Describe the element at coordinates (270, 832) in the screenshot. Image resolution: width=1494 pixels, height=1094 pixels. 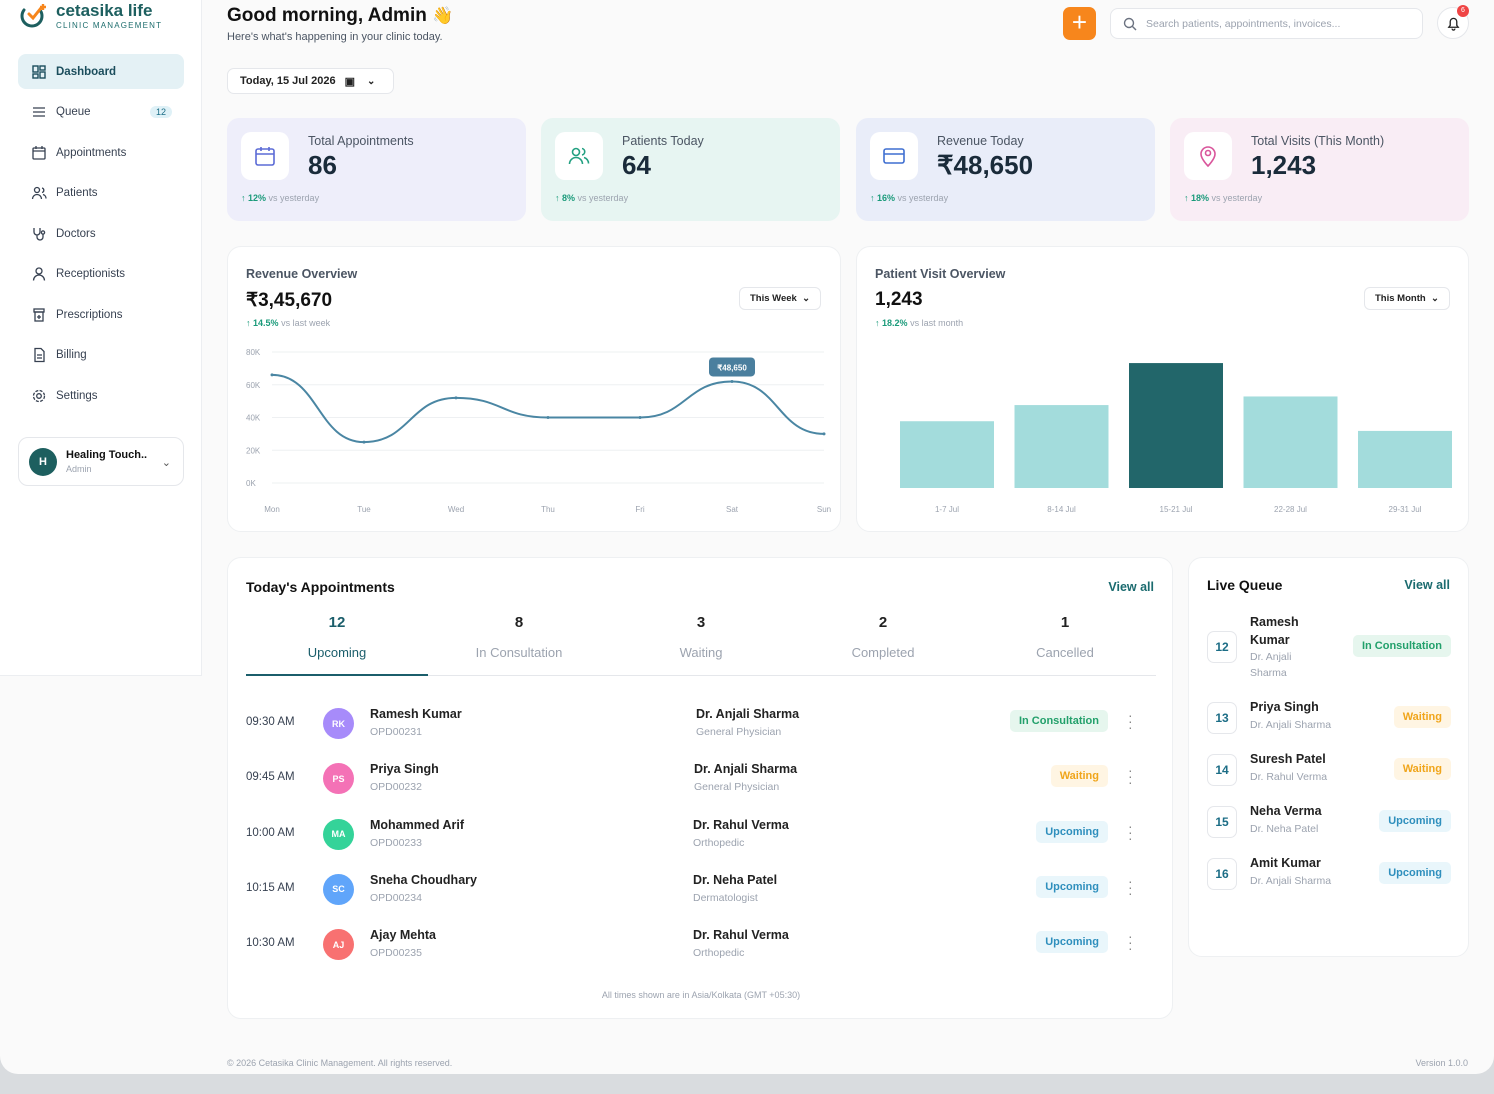
I see `appointment-time: 10:00 AM` at that location.